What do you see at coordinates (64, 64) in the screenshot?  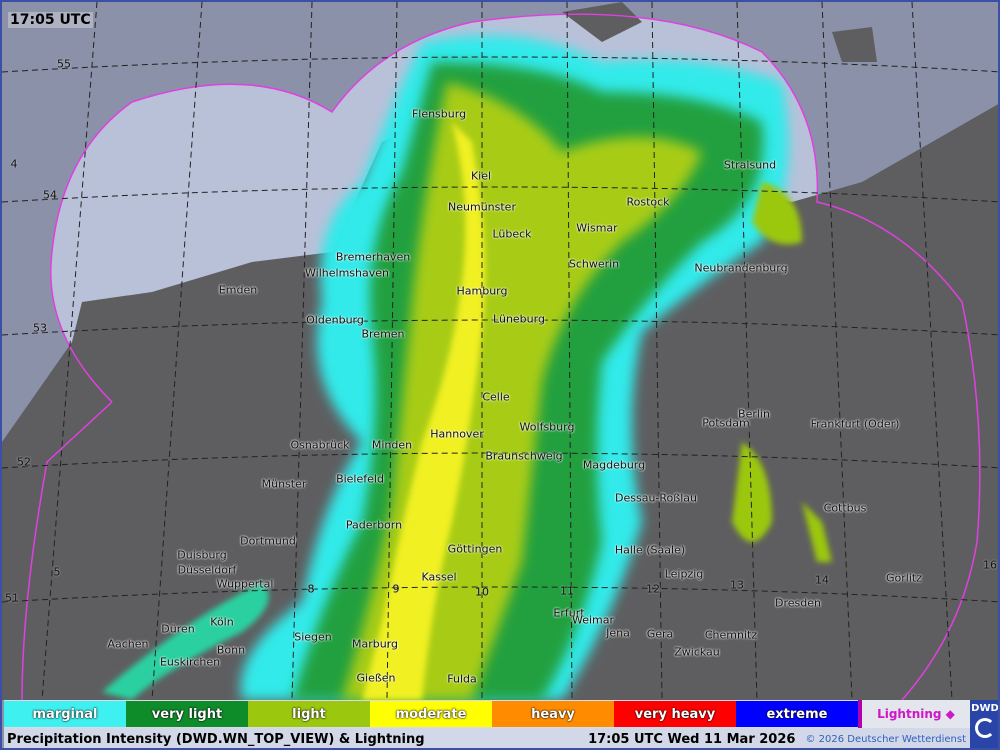 I see `graticule-label: 55` at bounding box center [64, 64].